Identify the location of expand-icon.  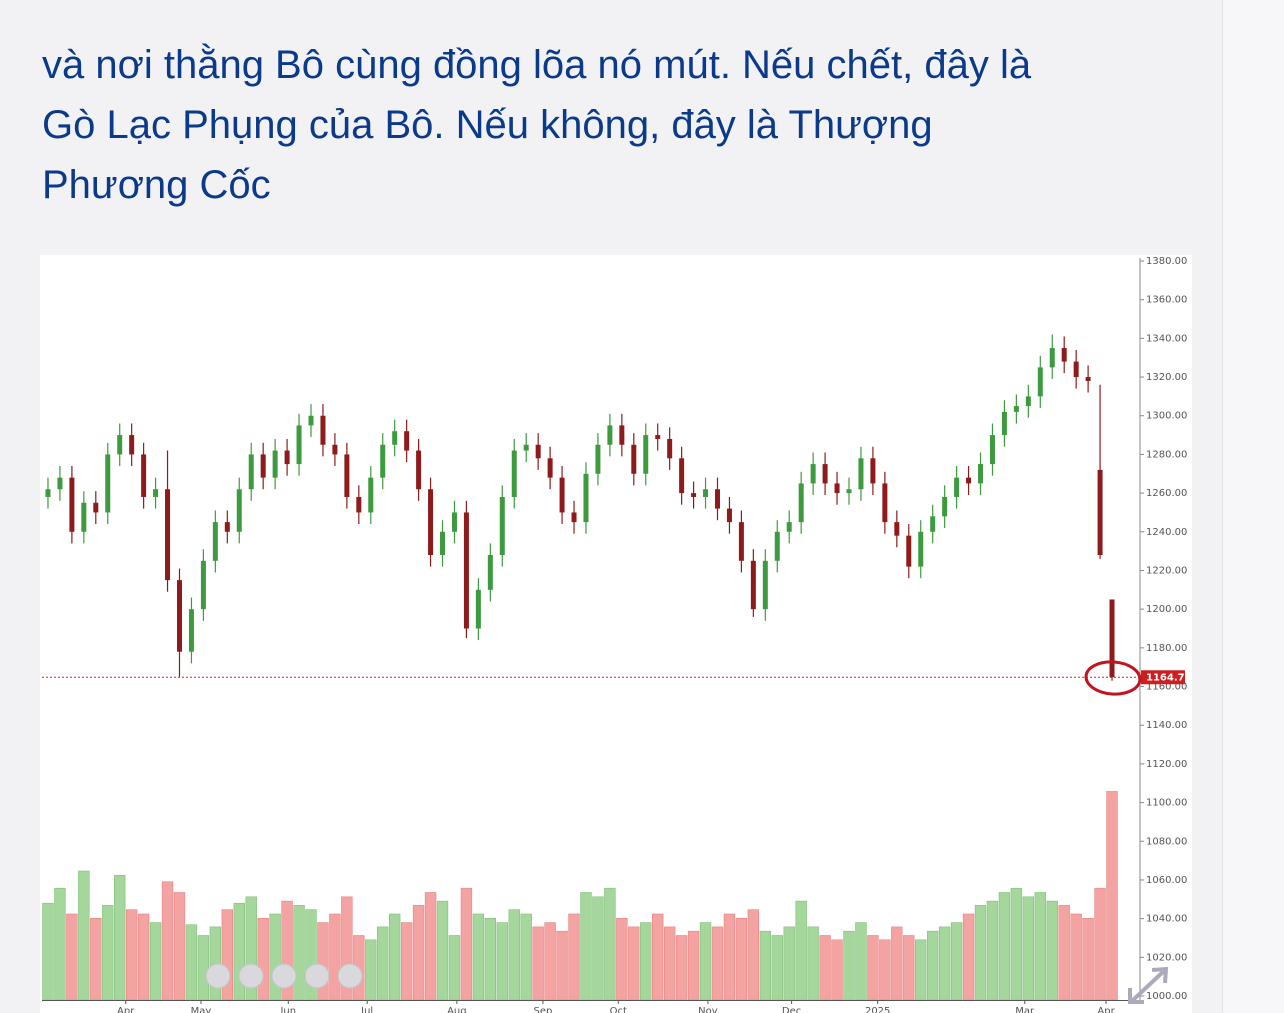
(1148, 985).